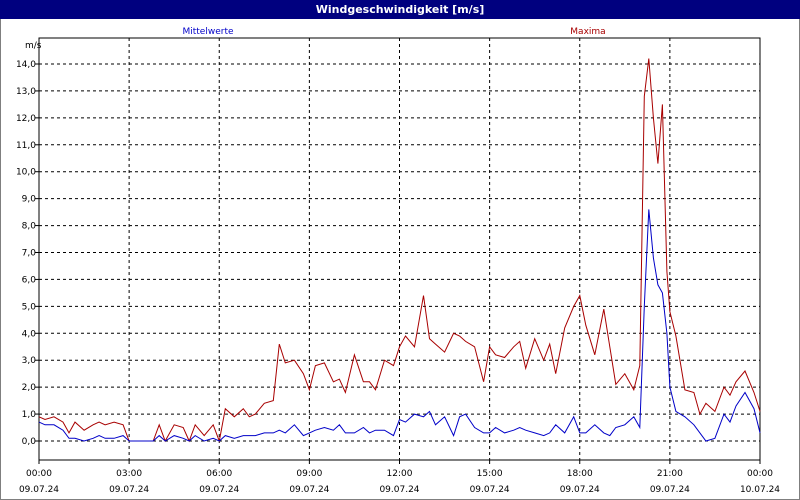  Describe the element at coordinates (33, 46) in the screenshot. I see `y-axis-label: m/s` at that location.